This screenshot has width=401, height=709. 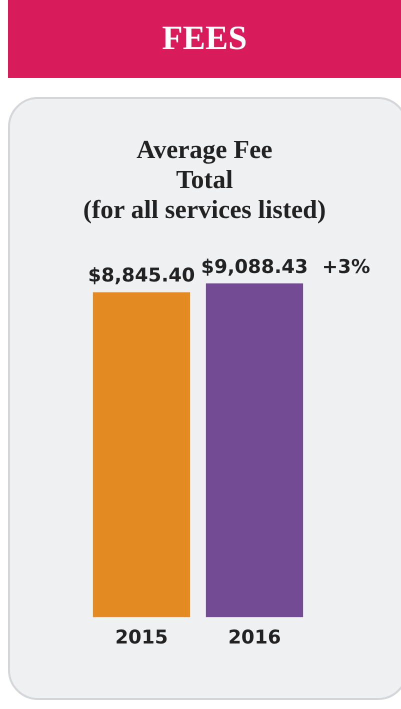 I want to click on x-tick-label: 2015, so click(x=141, y=637).